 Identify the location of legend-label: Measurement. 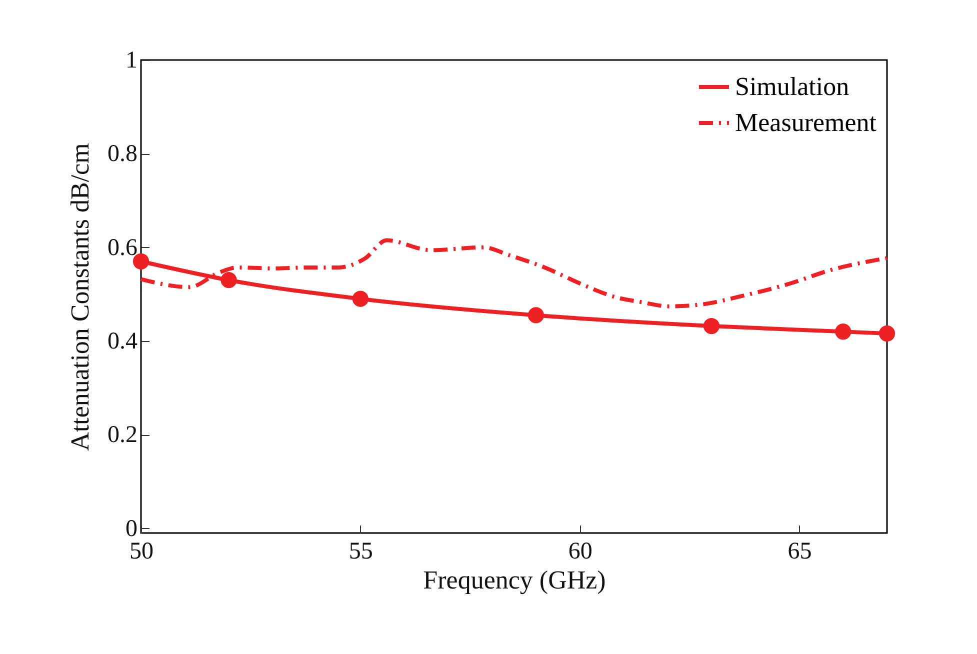
(806, 122).